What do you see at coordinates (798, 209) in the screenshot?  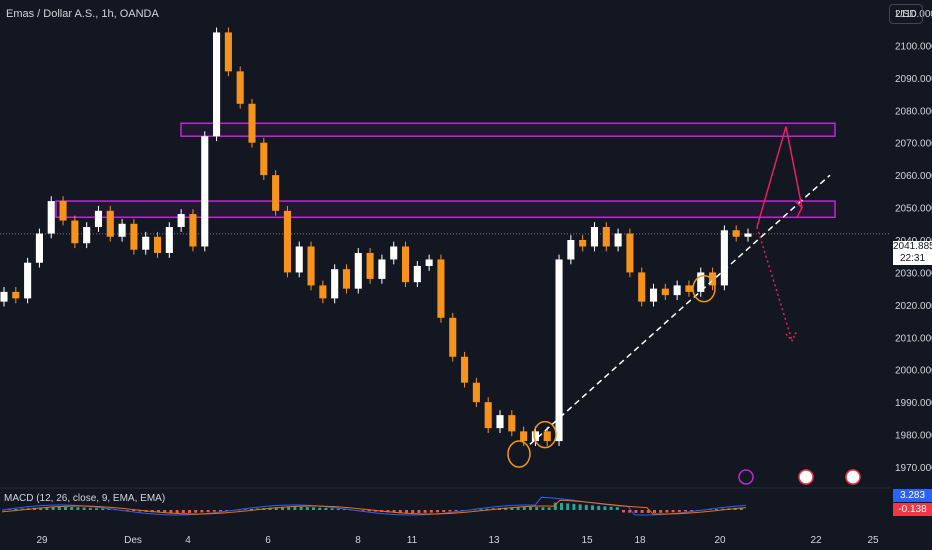 I see `projection-arrowhead` at bounding box center [798, 209].